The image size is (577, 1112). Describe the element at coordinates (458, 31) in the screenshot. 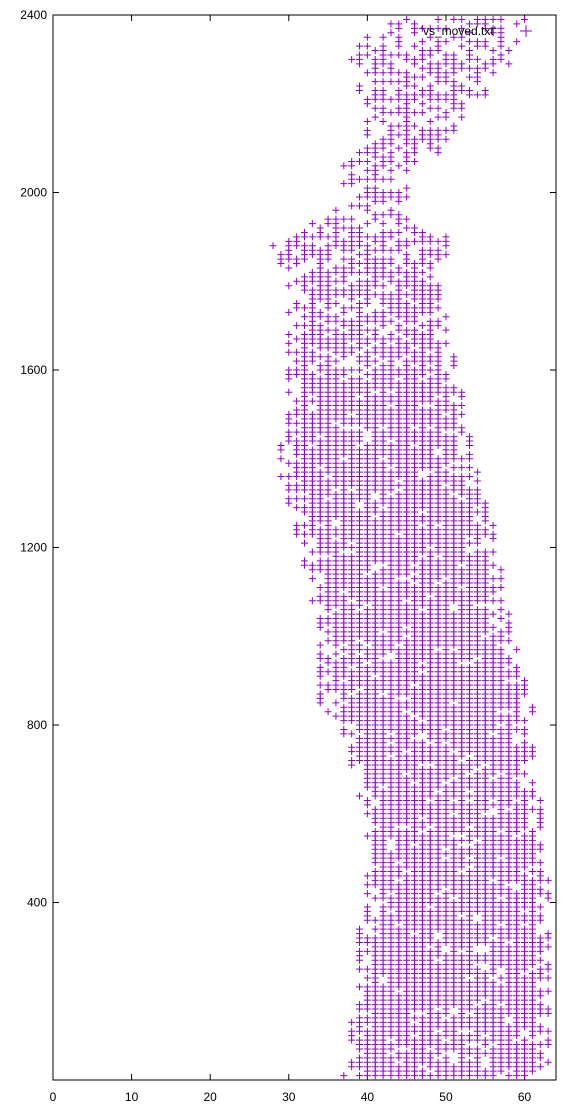

I see `legend-label: 'vs_moved.txt'` at that location.